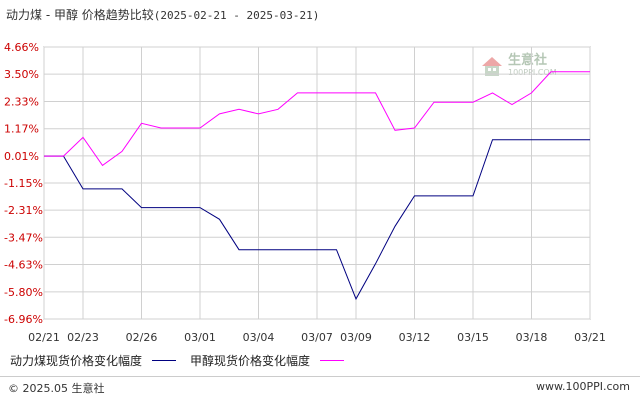  What do you see at coordinates (590, 337) in the screenshot?
I see `x-tick-label: 03/21` at bounding box center [590, 337].